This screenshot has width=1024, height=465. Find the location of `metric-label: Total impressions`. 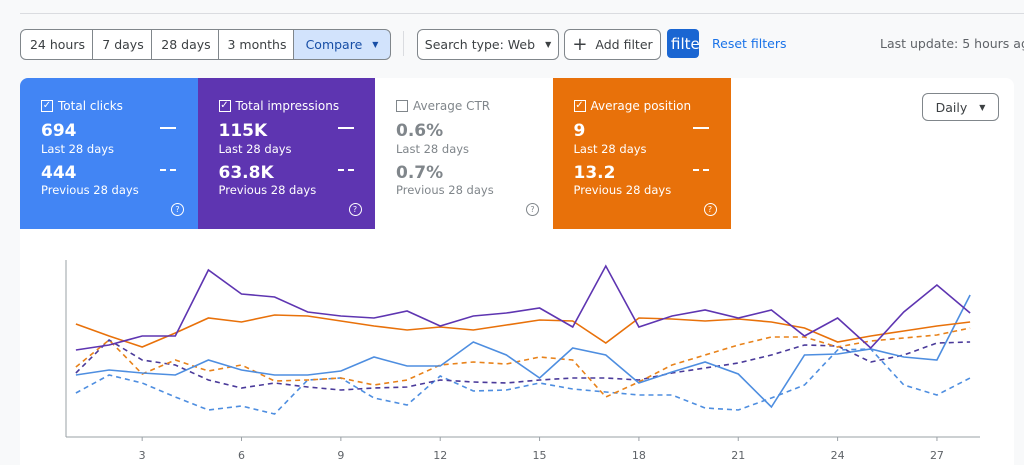

metric-label: Total impressions is located at coordinates (287, 106).